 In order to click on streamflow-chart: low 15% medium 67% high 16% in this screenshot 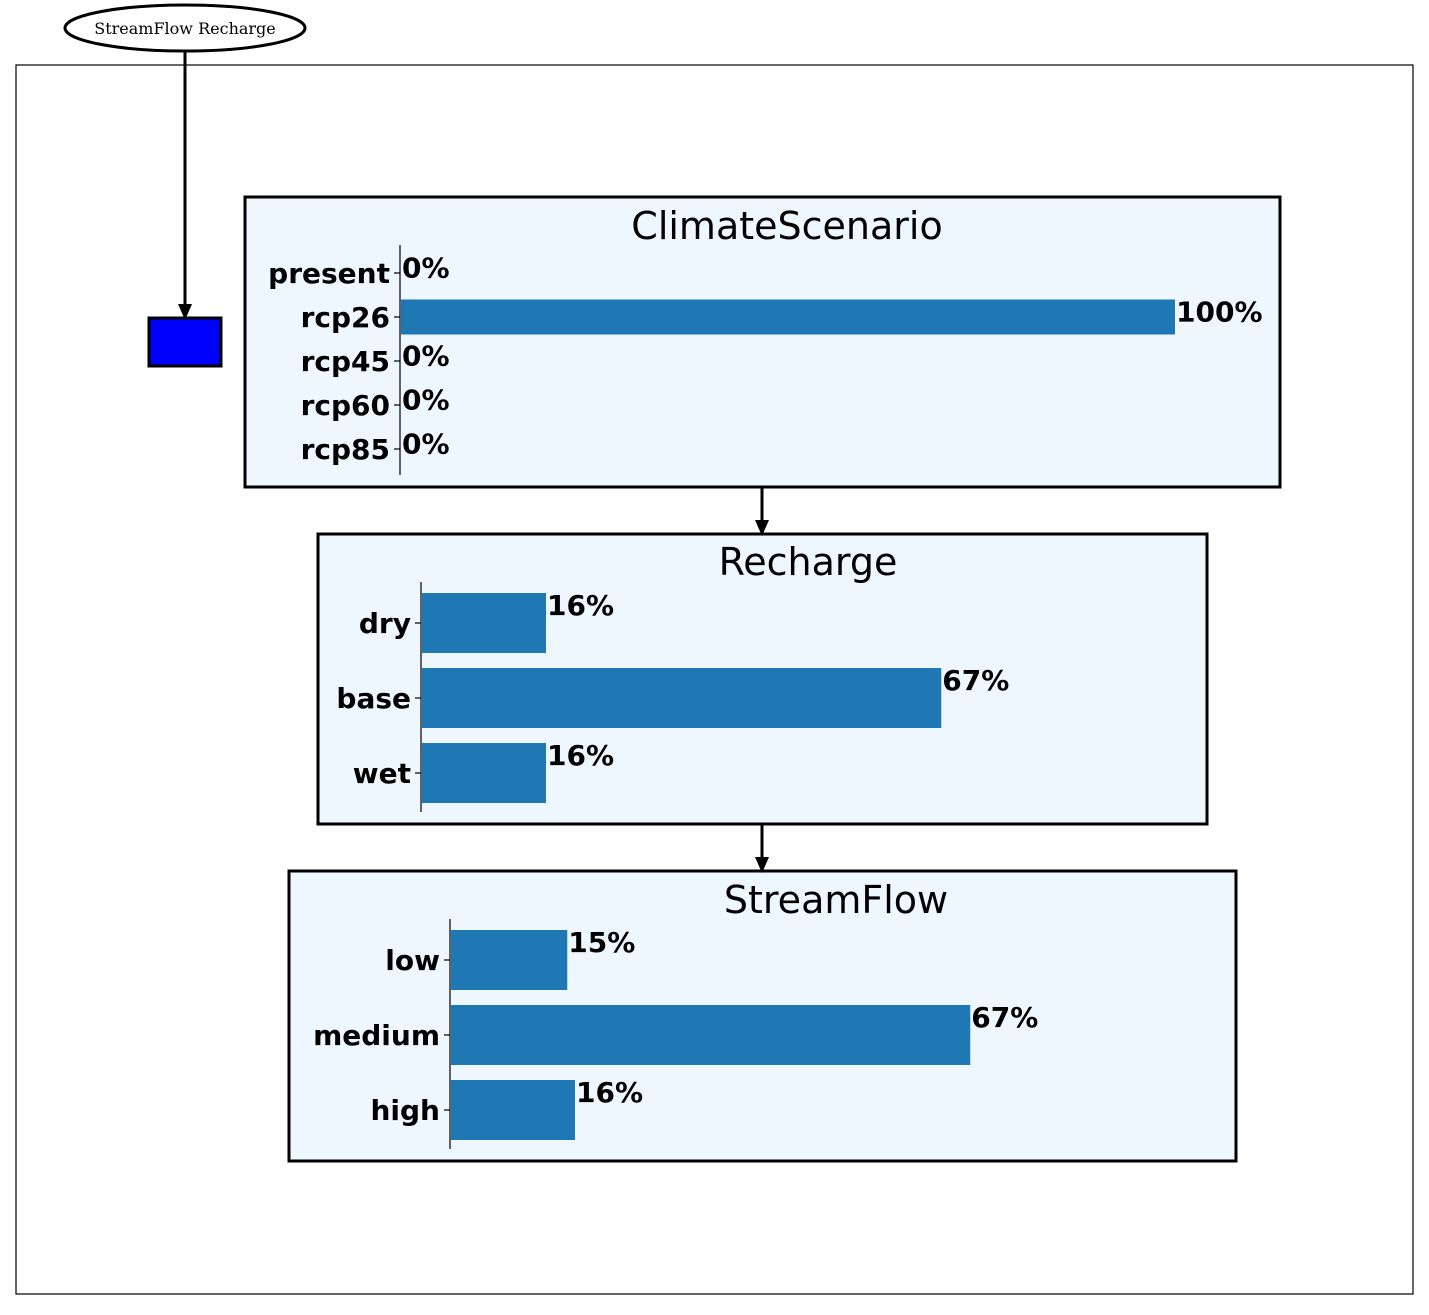, I will do `click(675, 1034)`.